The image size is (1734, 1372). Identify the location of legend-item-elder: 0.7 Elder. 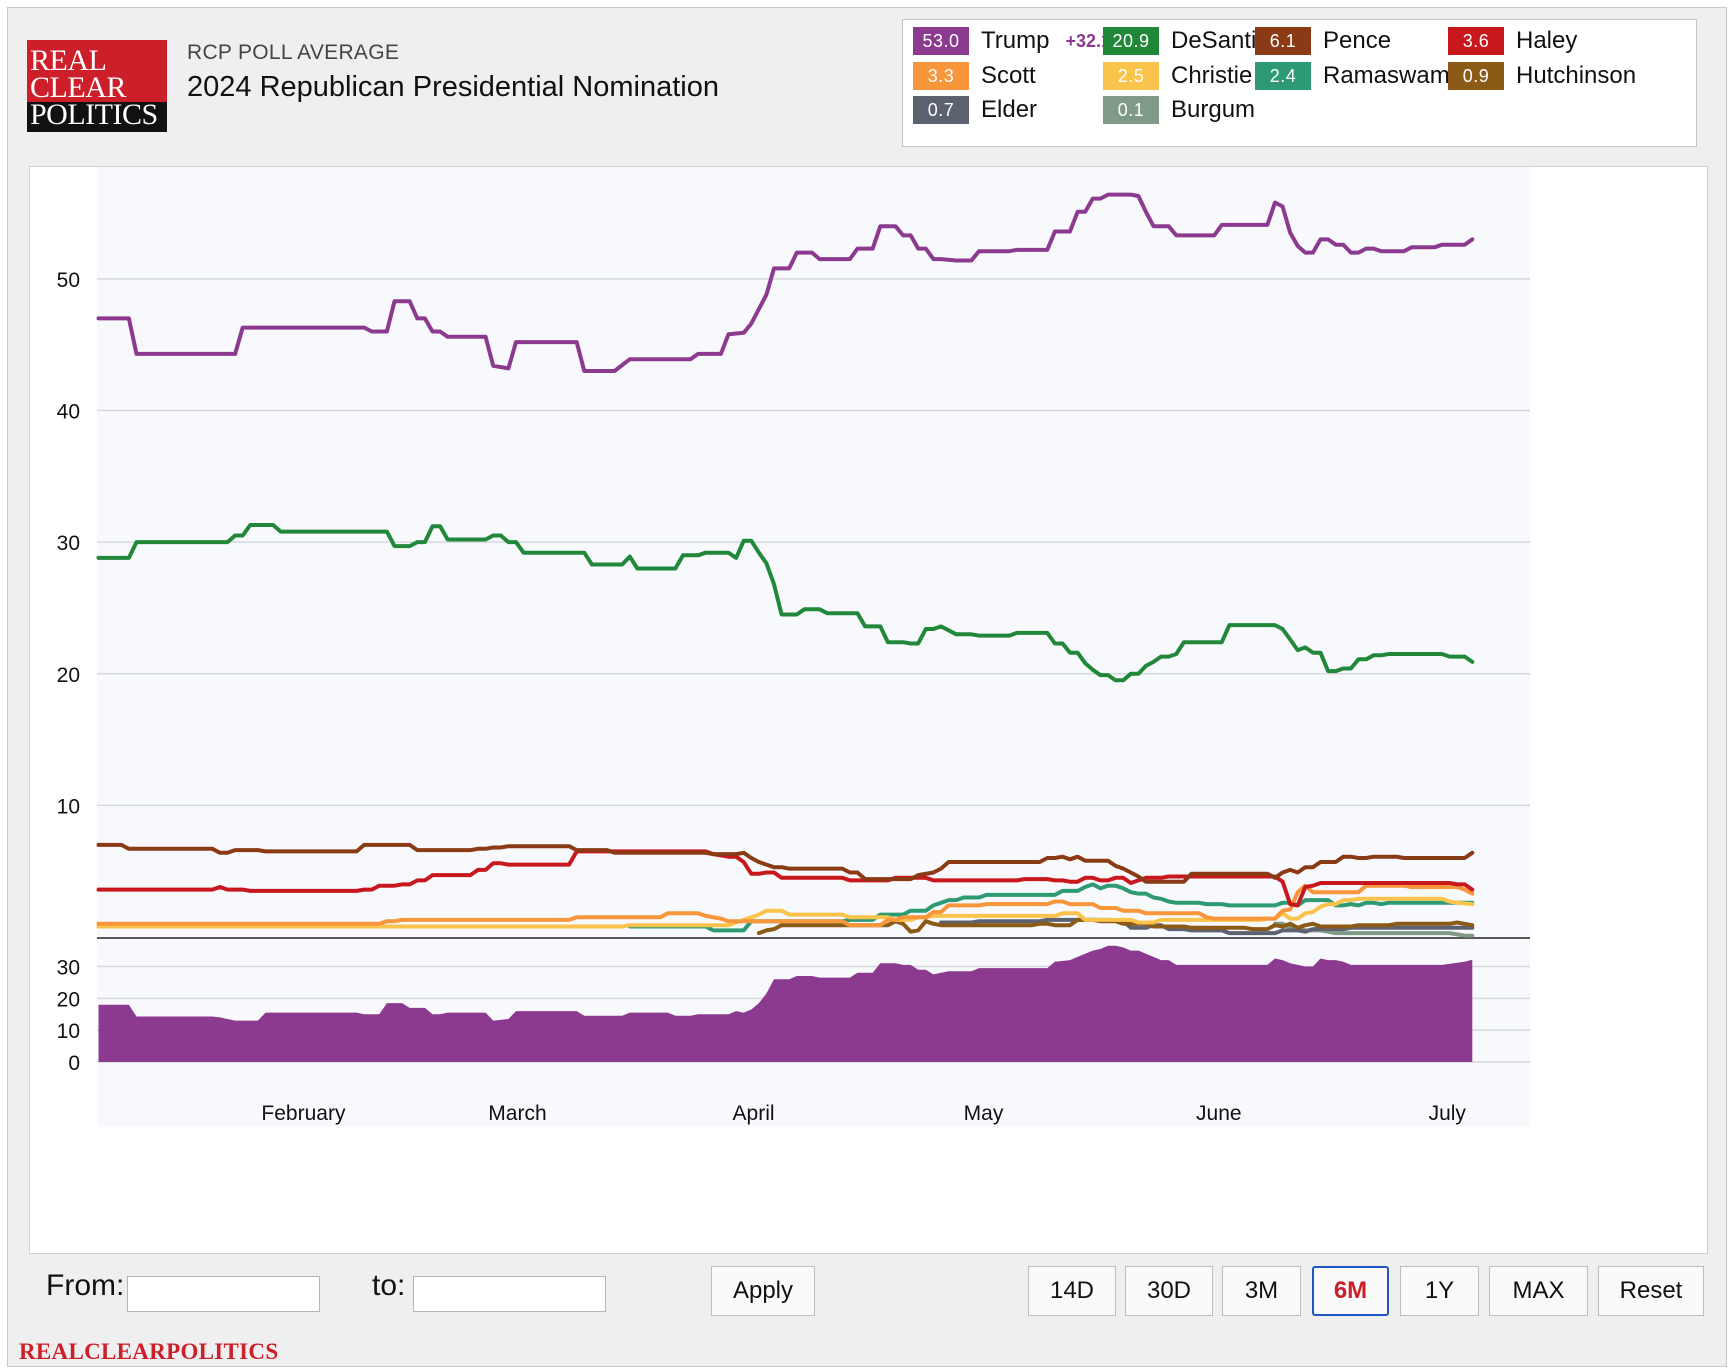
(975, 110).